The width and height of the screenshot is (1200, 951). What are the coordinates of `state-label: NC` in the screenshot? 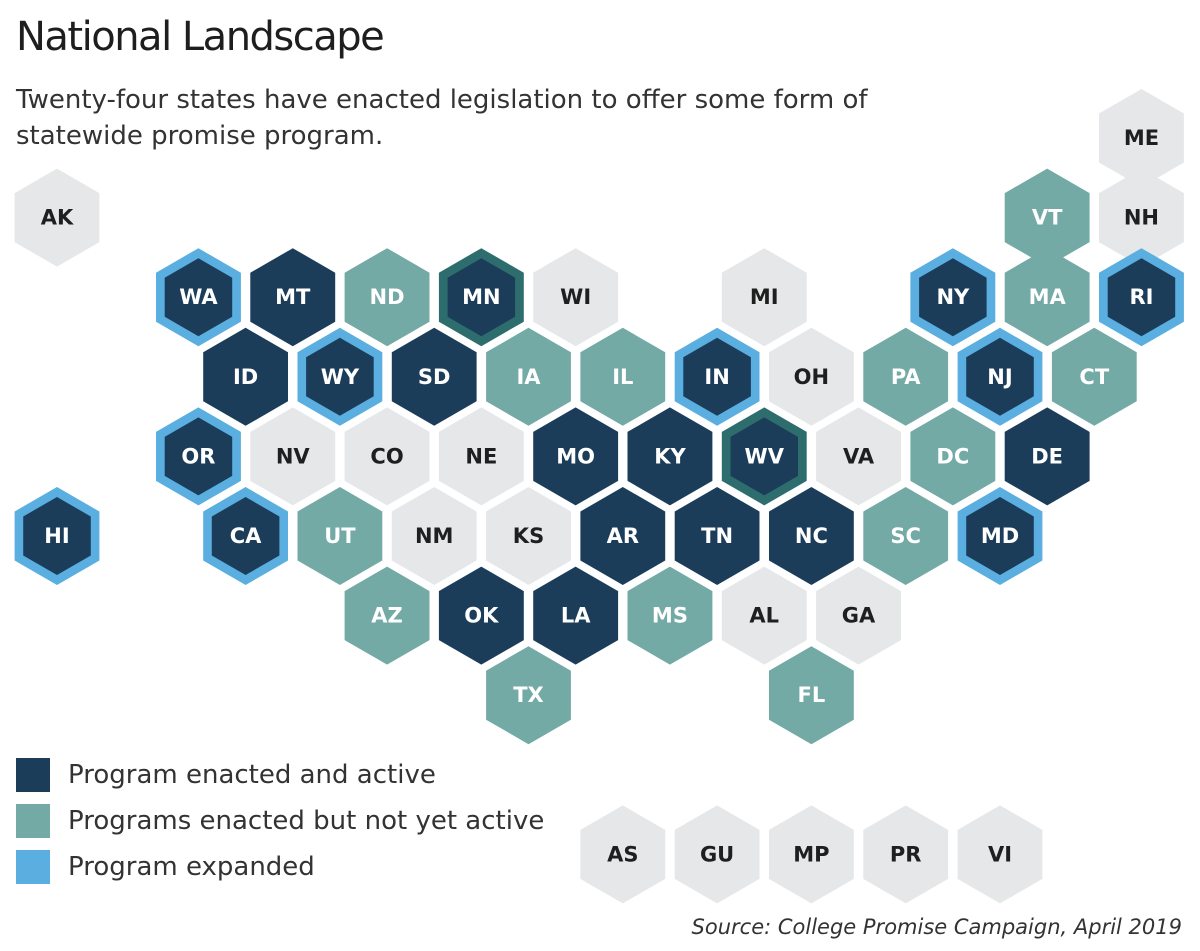 It's located at (811, 536).